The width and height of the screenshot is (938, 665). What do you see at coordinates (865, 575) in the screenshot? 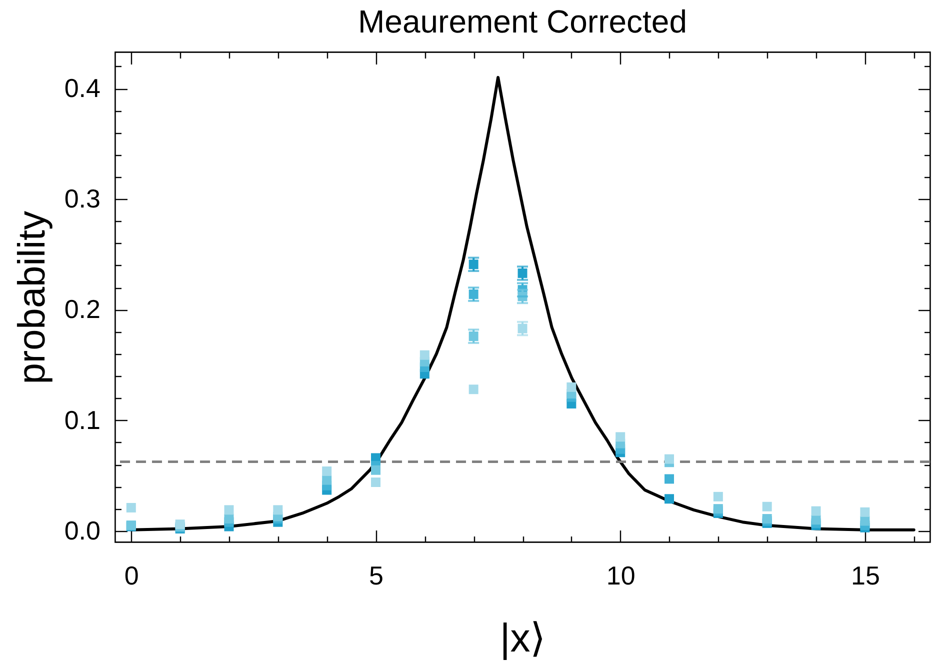
I see `x-tick-label: 15` at bounding box center [865, 575].